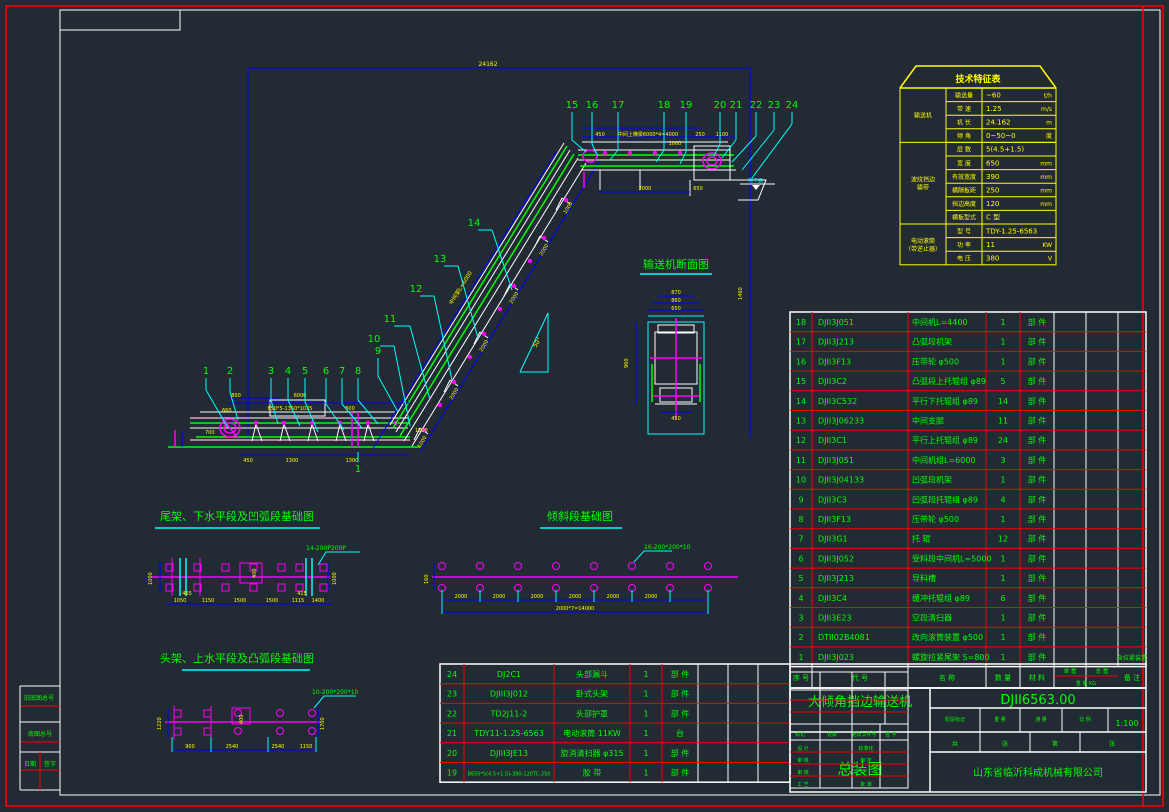 This screenshot has width=1169, height=812. Describe the element at coordinates (236, 396) in the screenshot. I see `dim-tail-1: 800` at that location.